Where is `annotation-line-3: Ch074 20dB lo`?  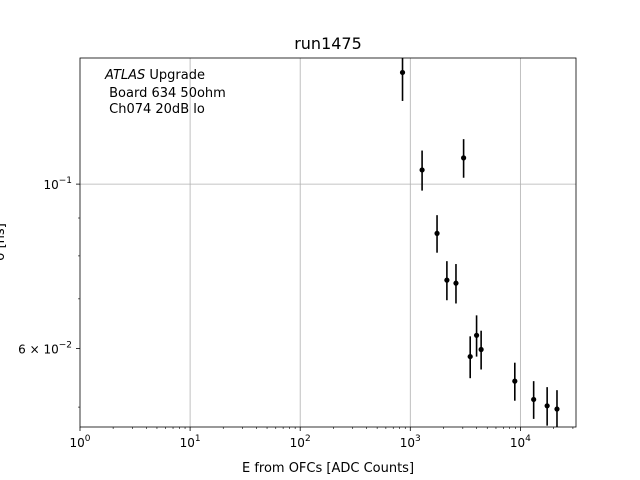 annotation-line-3: Ch074 20dB lo is located at coordinates (155, 109).